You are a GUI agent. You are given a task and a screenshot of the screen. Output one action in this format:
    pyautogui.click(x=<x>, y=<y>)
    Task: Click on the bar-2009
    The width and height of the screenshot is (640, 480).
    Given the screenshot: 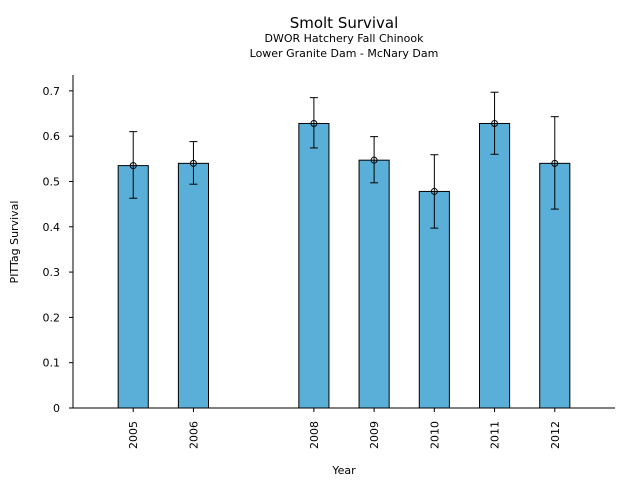 What is the action you would take?
    pyautogui.click(x=374, y=284)
    